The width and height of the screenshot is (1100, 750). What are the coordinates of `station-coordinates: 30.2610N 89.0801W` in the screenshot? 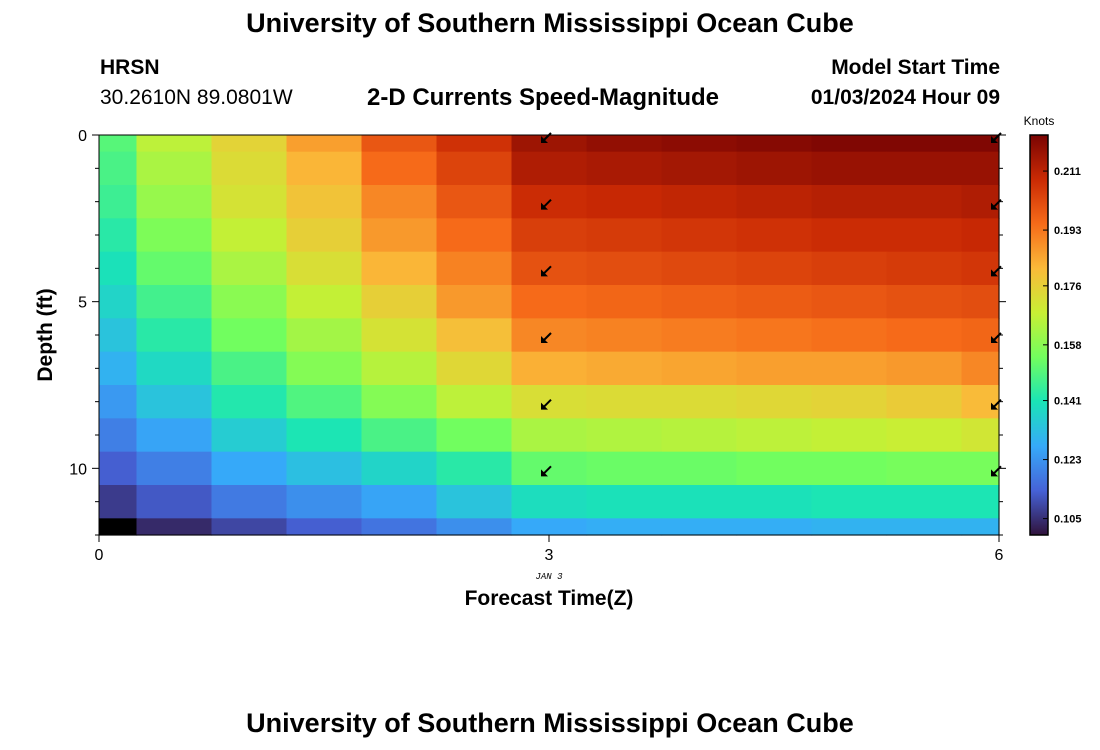 It's located at (196, 97).